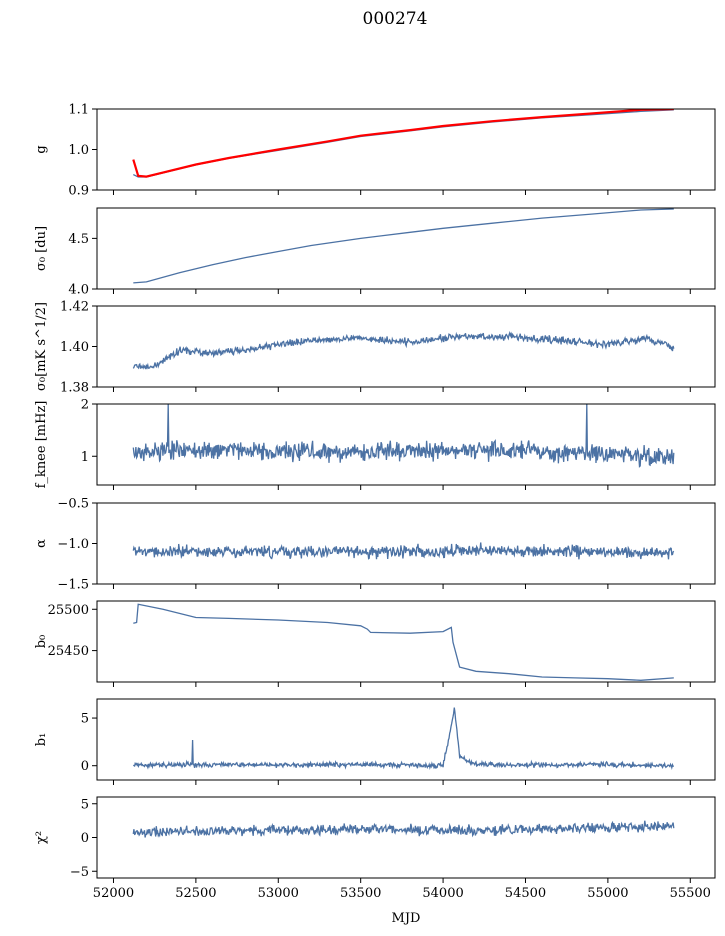  Describe the element at coordinates (78, 191) in the screenshot. I see `y-tick-label: 0.9` at that location.